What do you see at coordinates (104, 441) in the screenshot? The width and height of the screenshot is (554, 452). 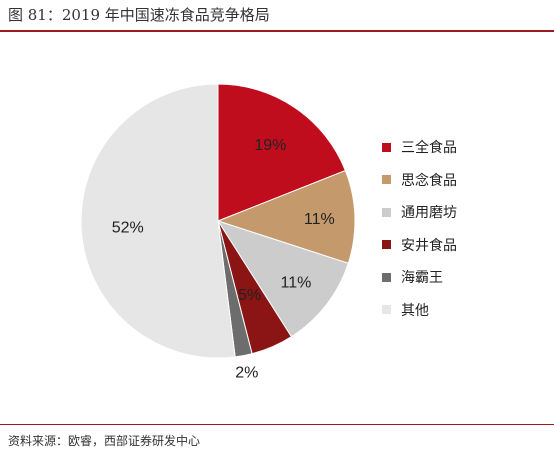 I see `source-note: 资料来源：欧睿，西部证券研发中心` at bounding box center [104, 441].